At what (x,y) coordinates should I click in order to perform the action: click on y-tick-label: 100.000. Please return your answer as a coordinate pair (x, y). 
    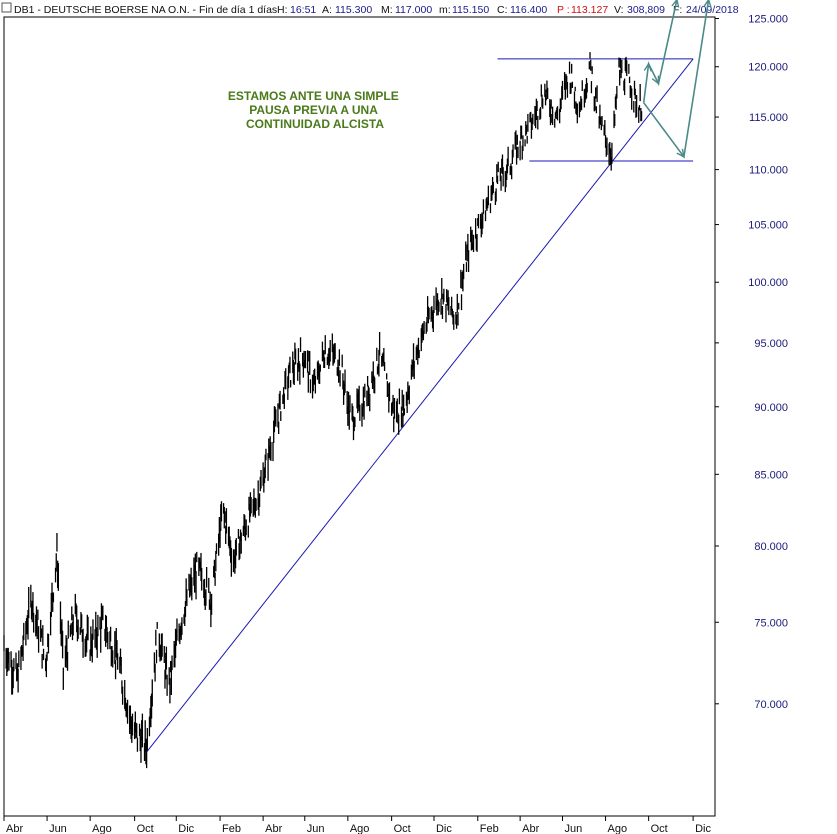
    Looking at the image, I should click on (768, 283).